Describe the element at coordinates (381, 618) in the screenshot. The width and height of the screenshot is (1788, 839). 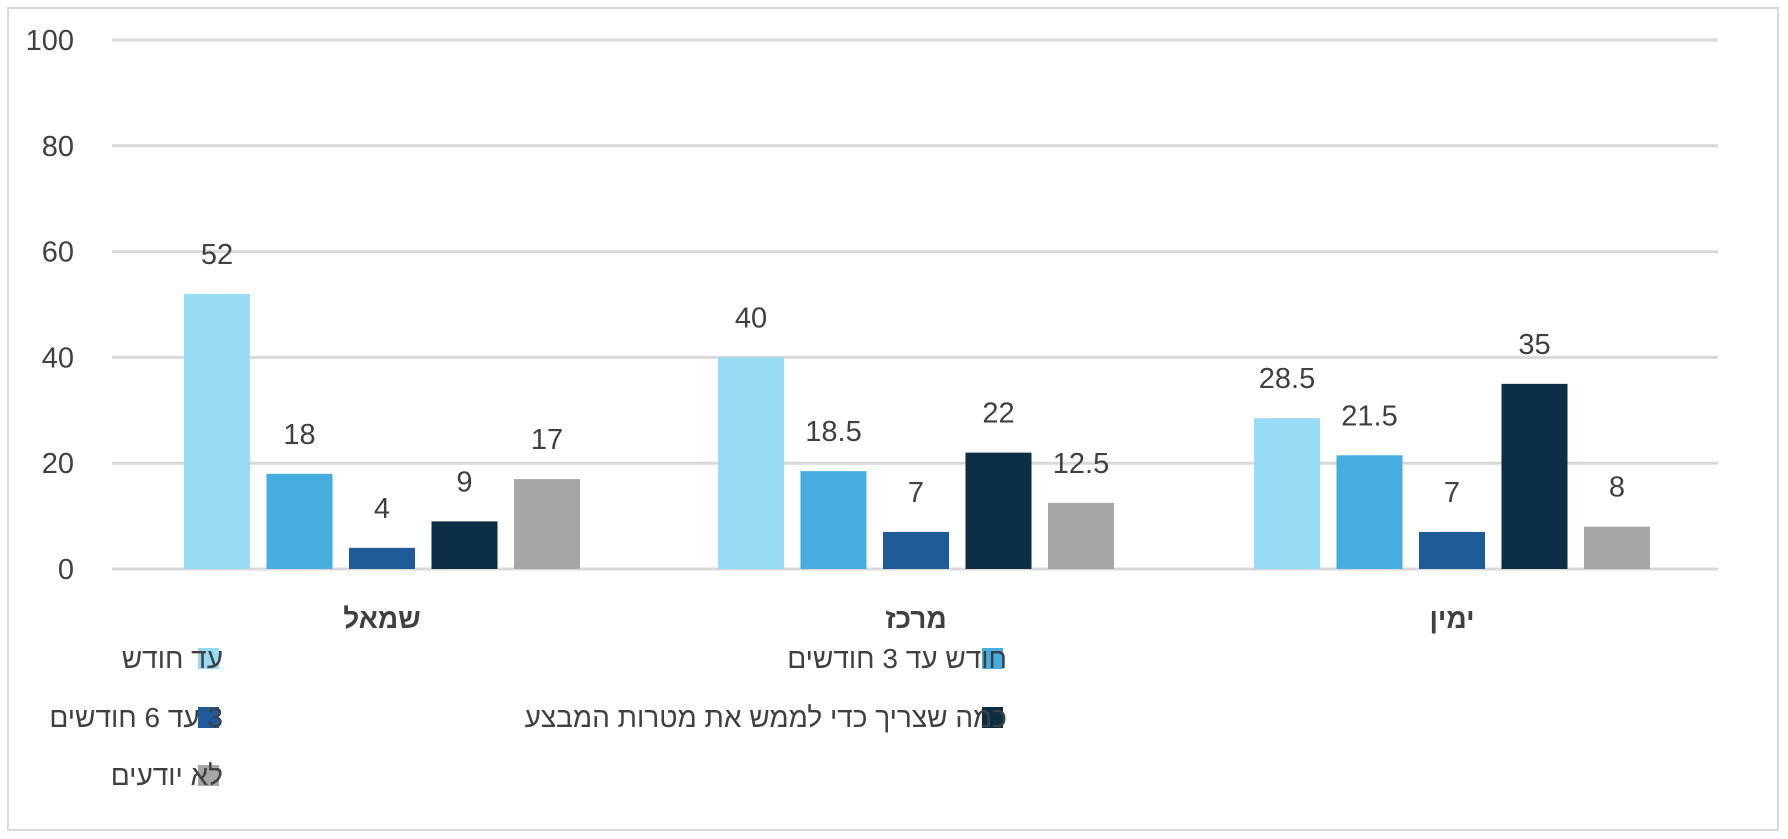
I see `category-label: שמאל` at that location.